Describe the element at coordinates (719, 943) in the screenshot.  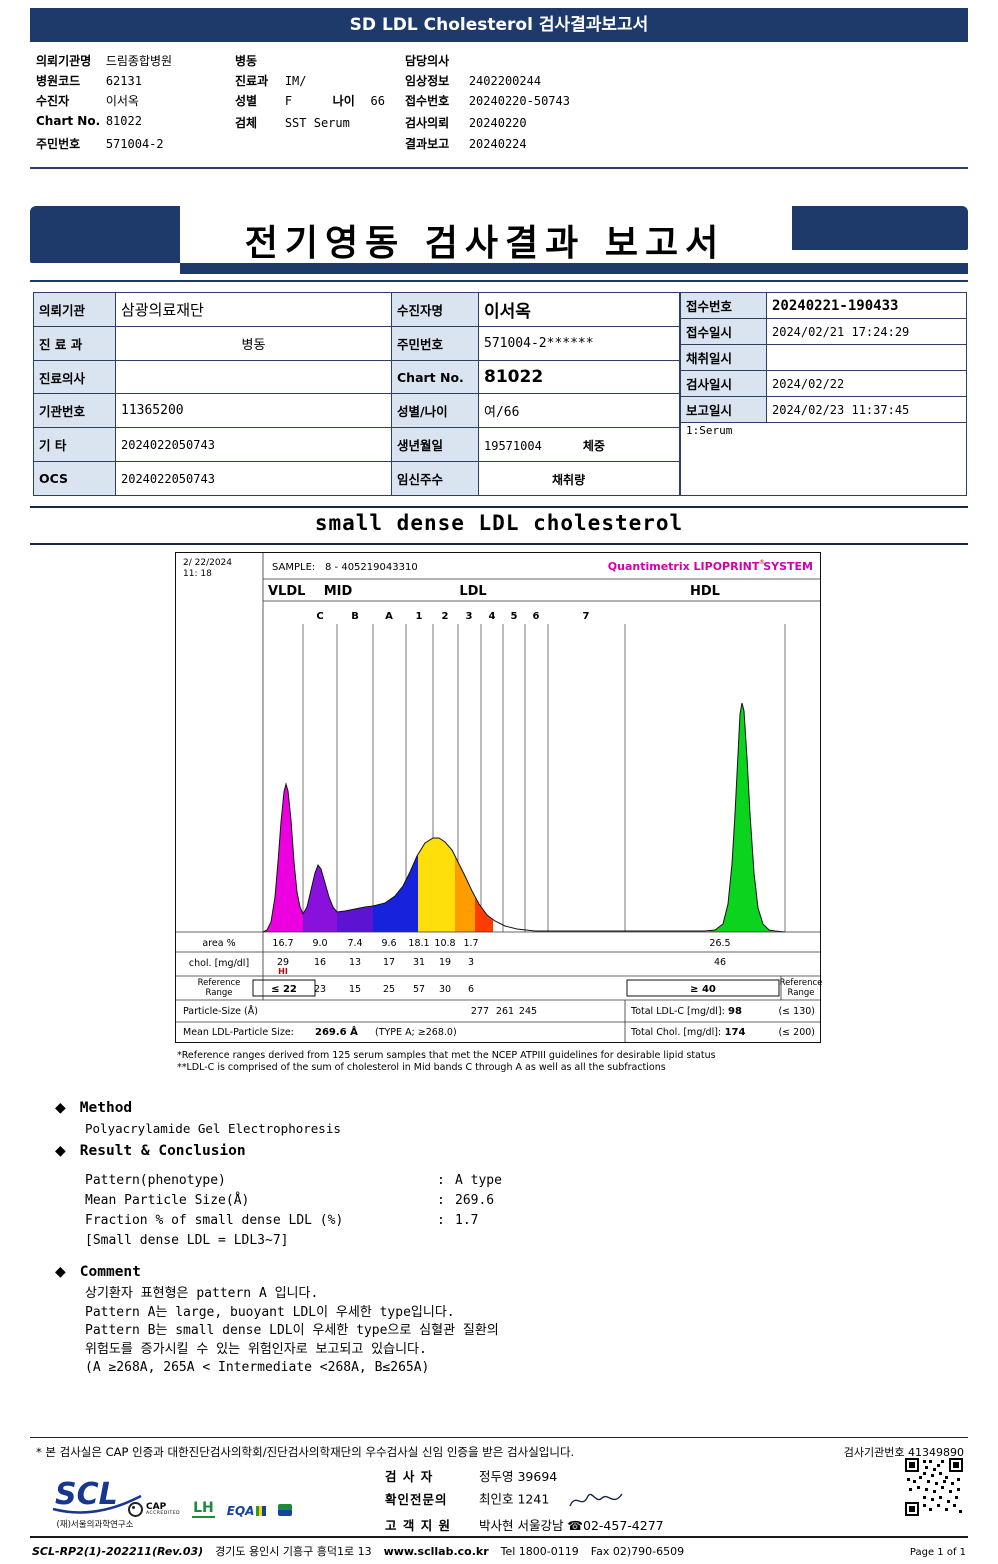
I see `area-hdl: 26.5` at that location.